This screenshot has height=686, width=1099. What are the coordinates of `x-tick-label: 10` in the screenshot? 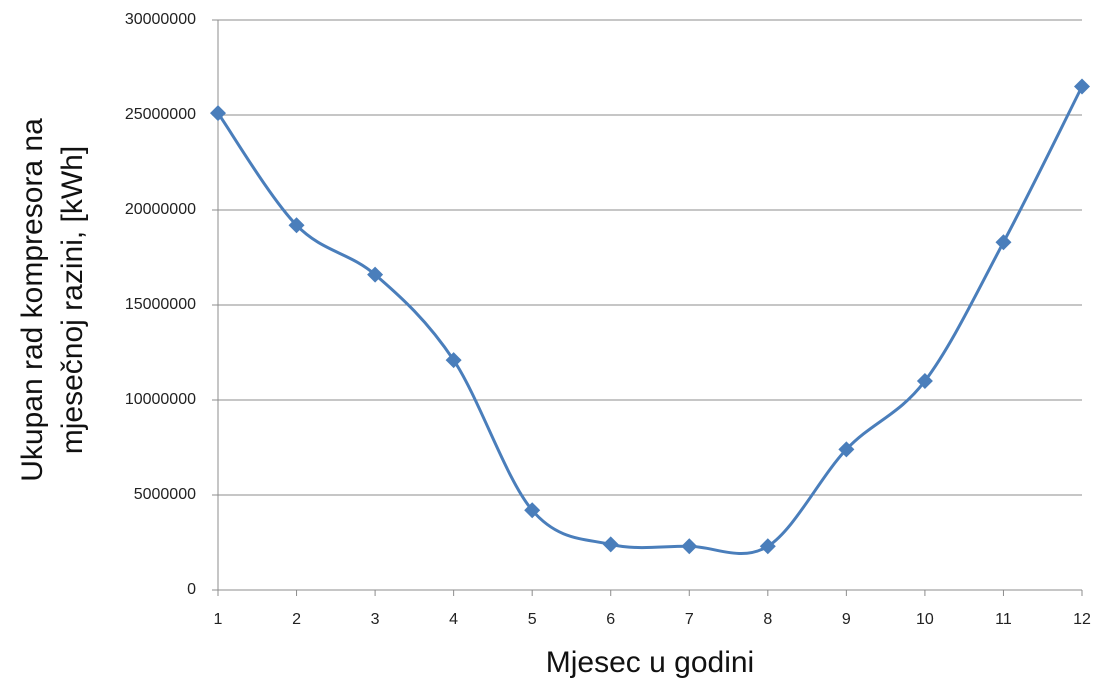 It's located at (925, 619).